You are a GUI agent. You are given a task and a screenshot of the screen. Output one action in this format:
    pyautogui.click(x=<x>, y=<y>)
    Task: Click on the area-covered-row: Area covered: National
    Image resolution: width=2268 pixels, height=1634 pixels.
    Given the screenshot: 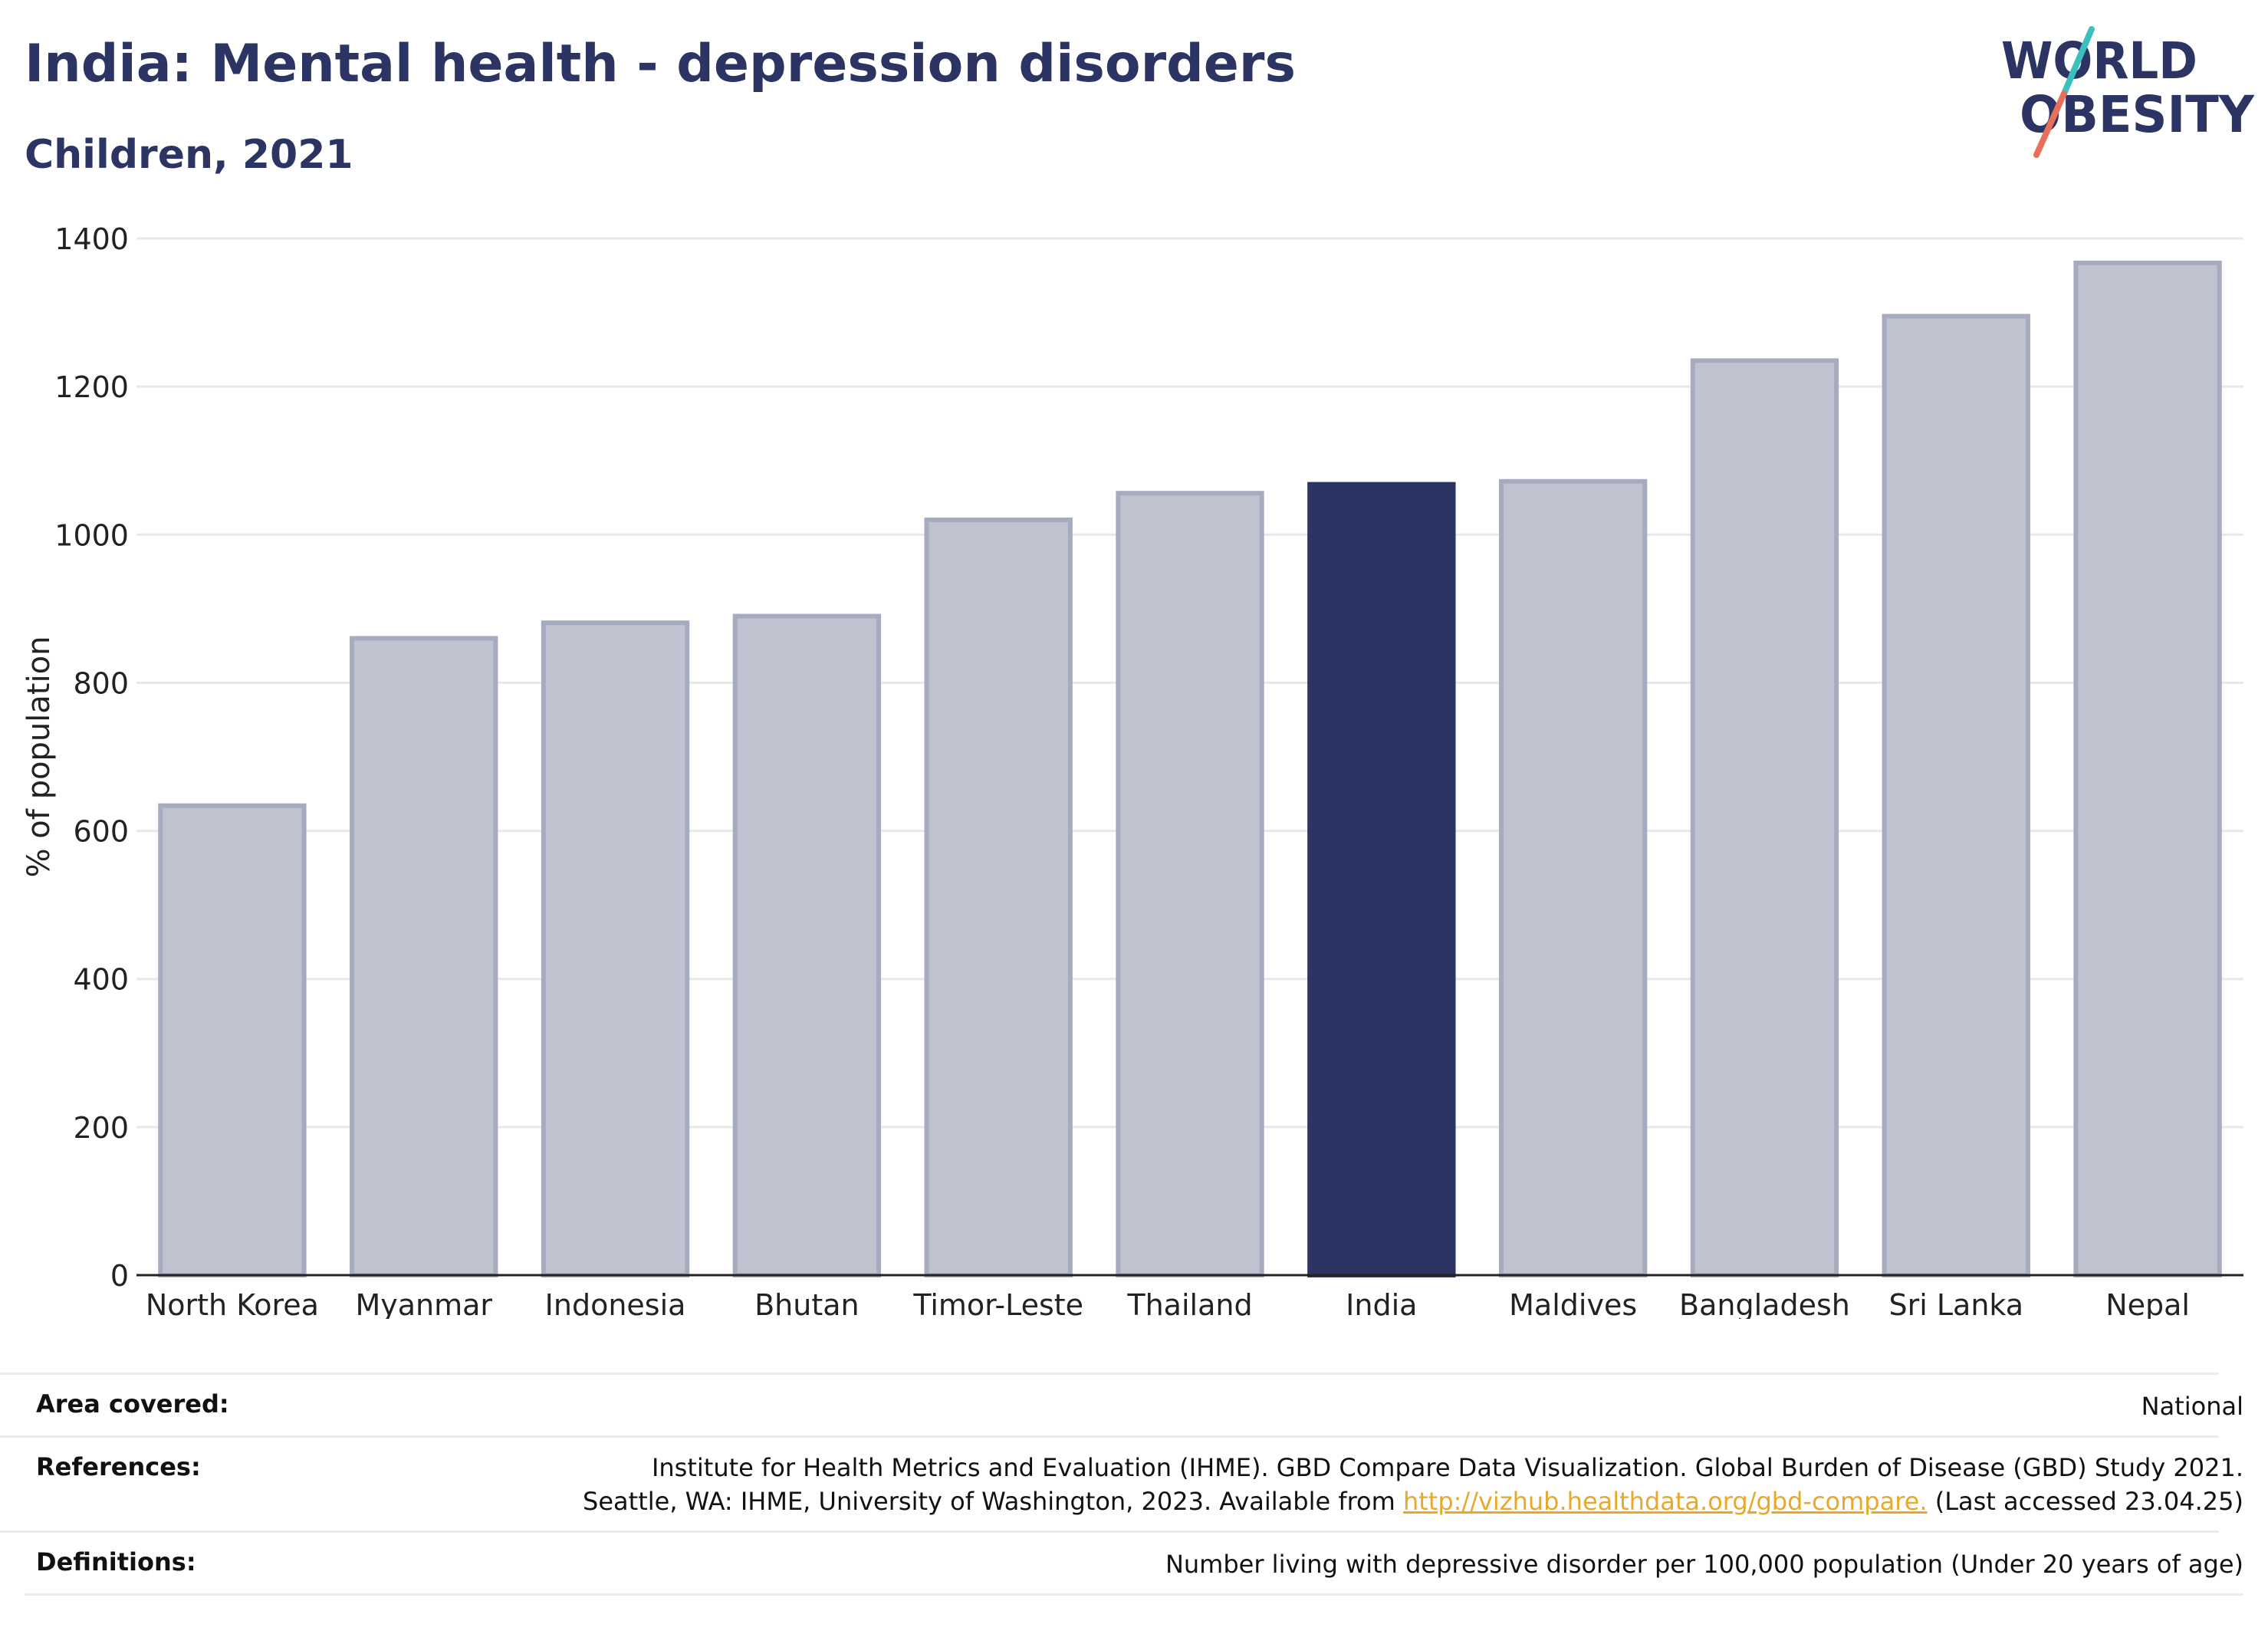 What is the action you would take?
    pyautogui.click(x=1134, y=1409)
    